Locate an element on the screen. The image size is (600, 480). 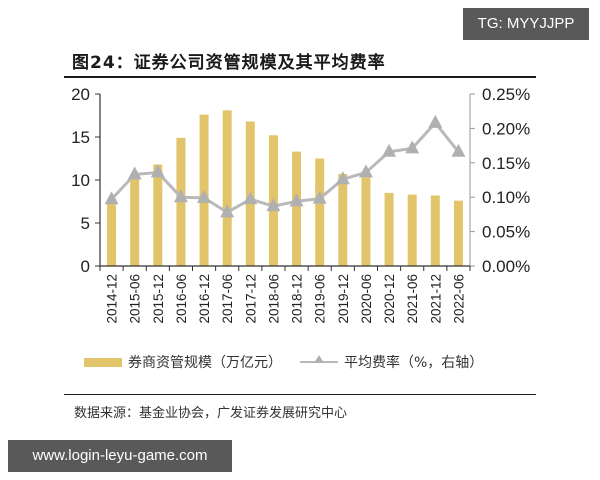
watermark-tg: TG: MYYJJPP is located at coordinates (526, 24).